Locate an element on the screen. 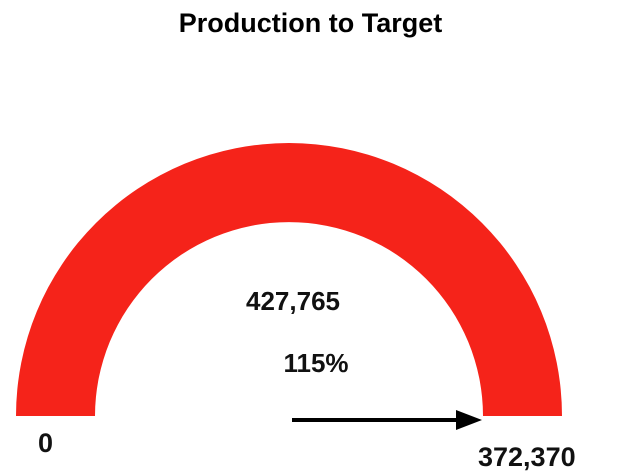  percent-label: 115% is located at coordinates (315, 363).